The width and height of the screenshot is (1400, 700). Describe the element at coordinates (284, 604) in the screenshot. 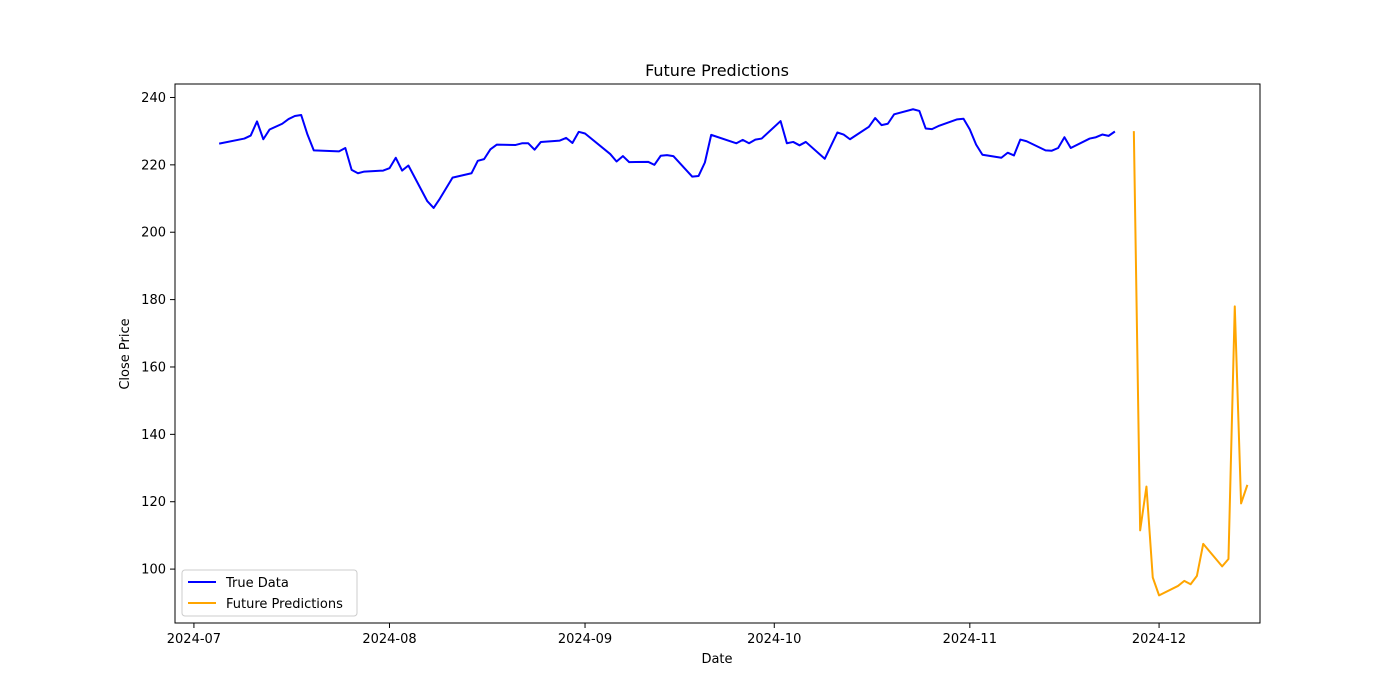

I see `legend-label-future-predictions: Future Predictions` at that location.